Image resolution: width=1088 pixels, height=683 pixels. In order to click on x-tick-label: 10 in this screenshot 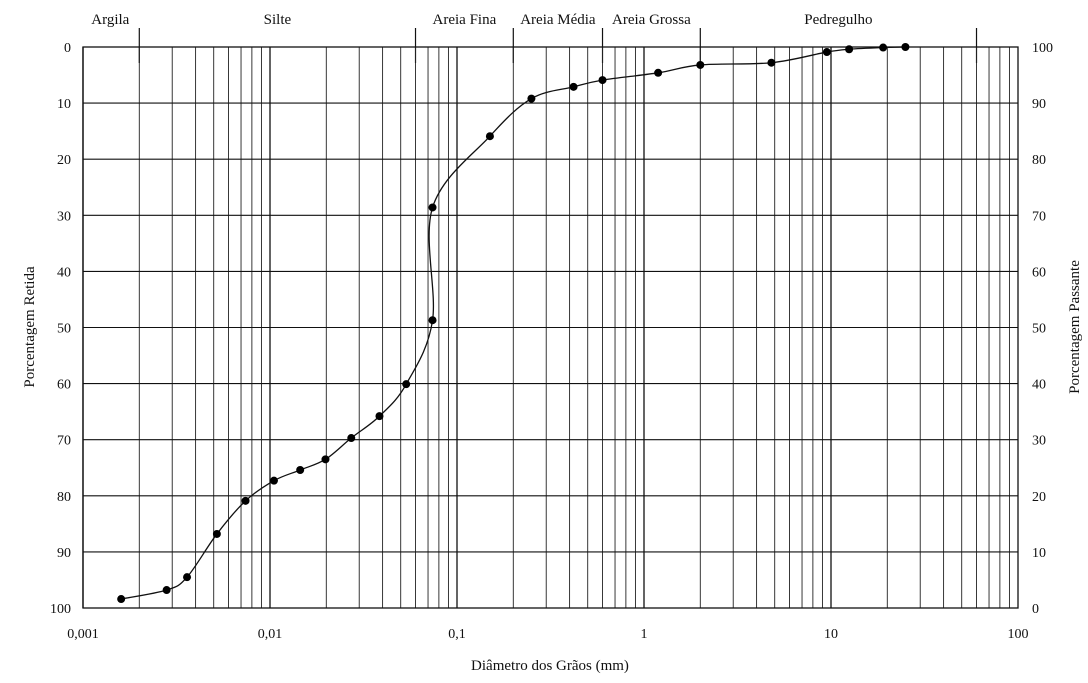, I will do `click(831, 634)`.